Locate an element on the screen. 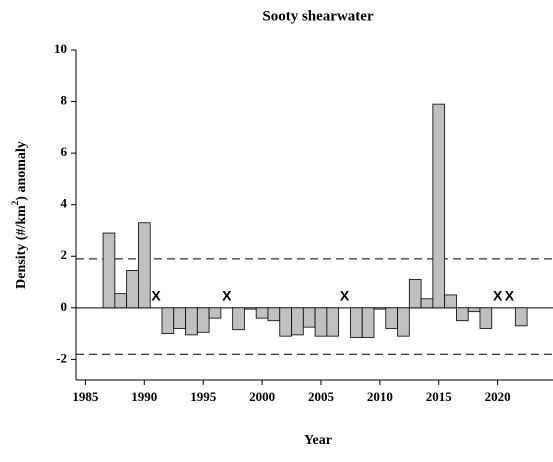  y-tick-label: 2 is located at coordinates (64, 254).